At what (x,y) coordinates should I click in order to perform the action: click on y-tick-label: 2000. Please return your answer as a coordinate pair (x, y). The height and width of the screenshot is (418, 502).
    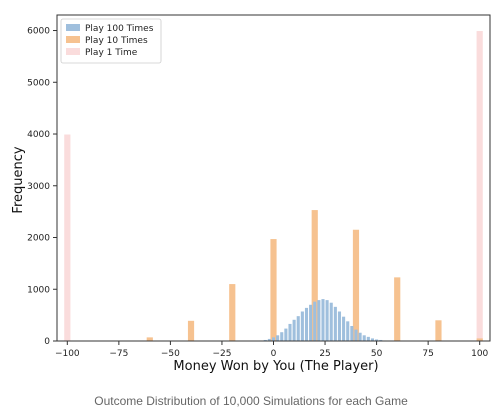
    Looking at the image, I should click on (38, 239).